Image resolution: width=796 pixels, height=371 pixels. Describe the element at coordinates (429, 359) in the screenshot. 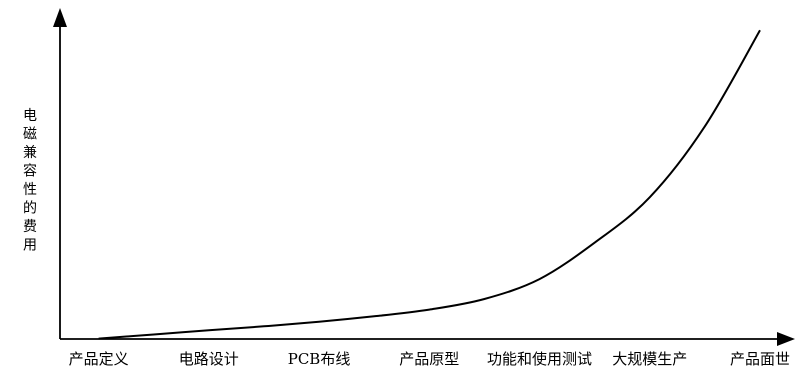

I see `x-tick-label: 产品原型` at that location.